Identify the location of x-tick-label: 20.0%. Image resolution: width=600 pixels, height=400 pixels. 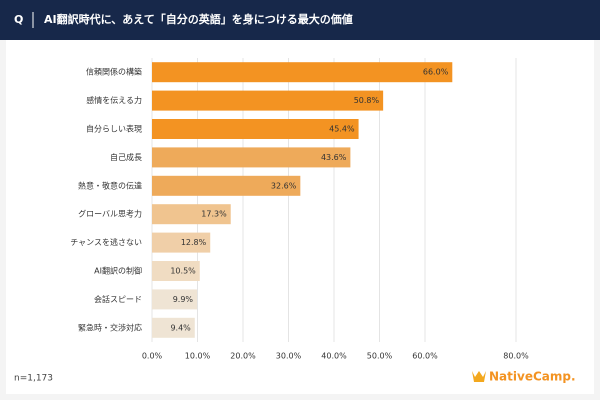
(243, 356).